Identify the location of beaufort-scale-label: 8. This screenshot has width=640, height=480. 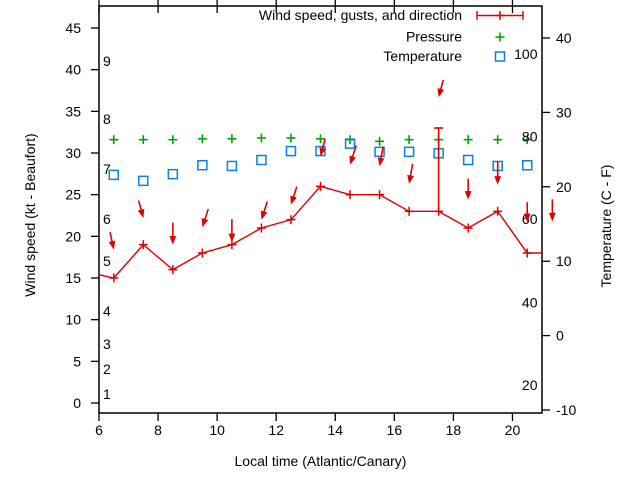
(107, 119).